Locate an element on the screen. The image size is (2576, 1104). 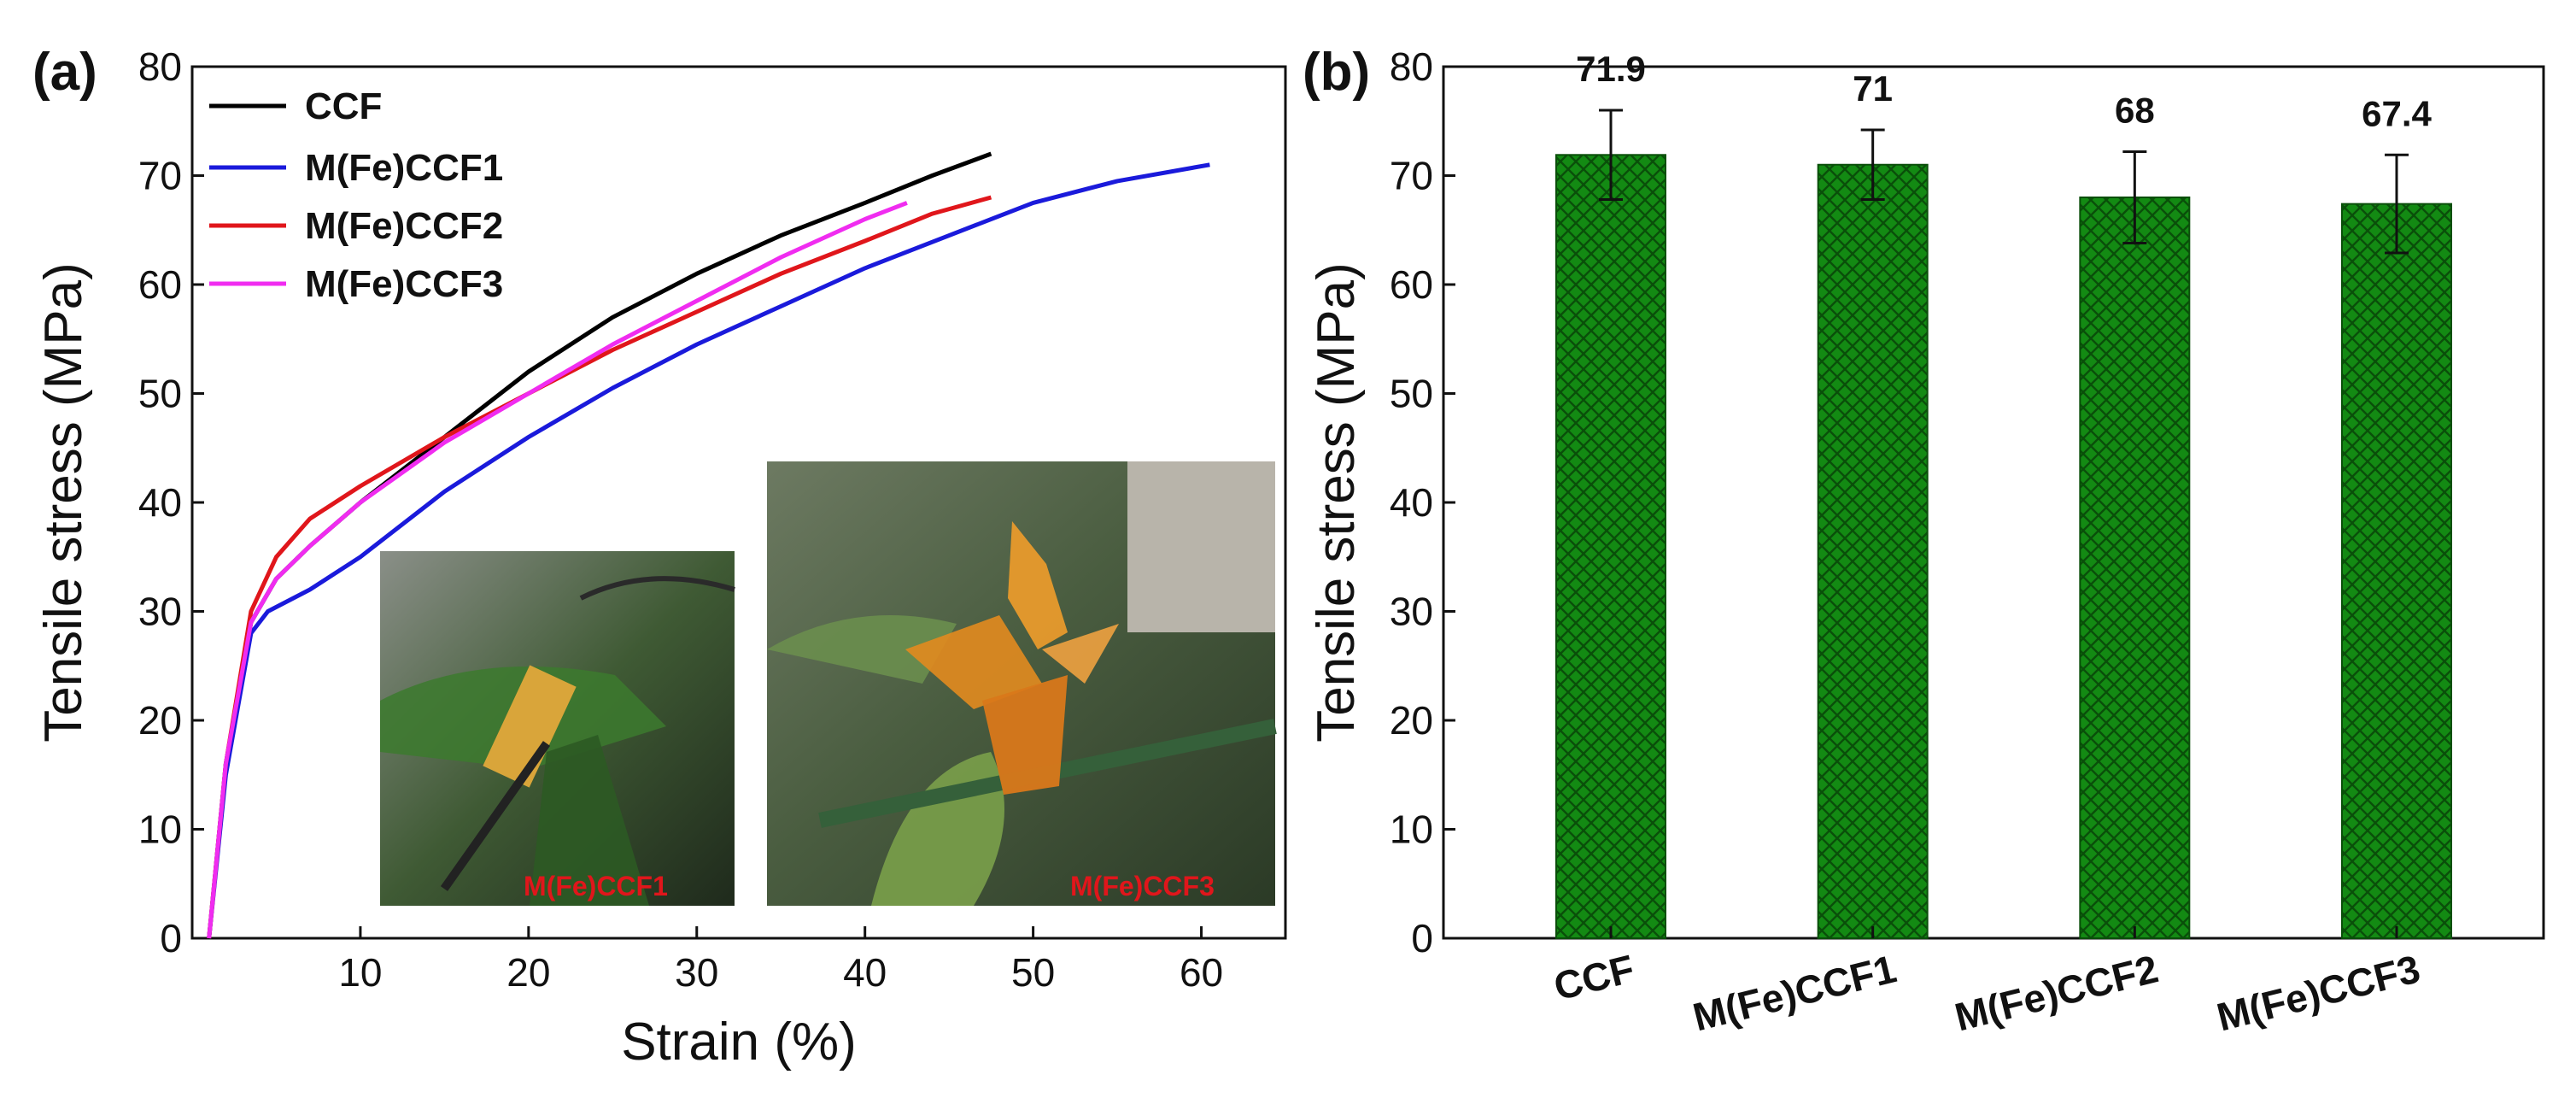
legend-label-ccf: CCF is located at coordinates (343, 106).